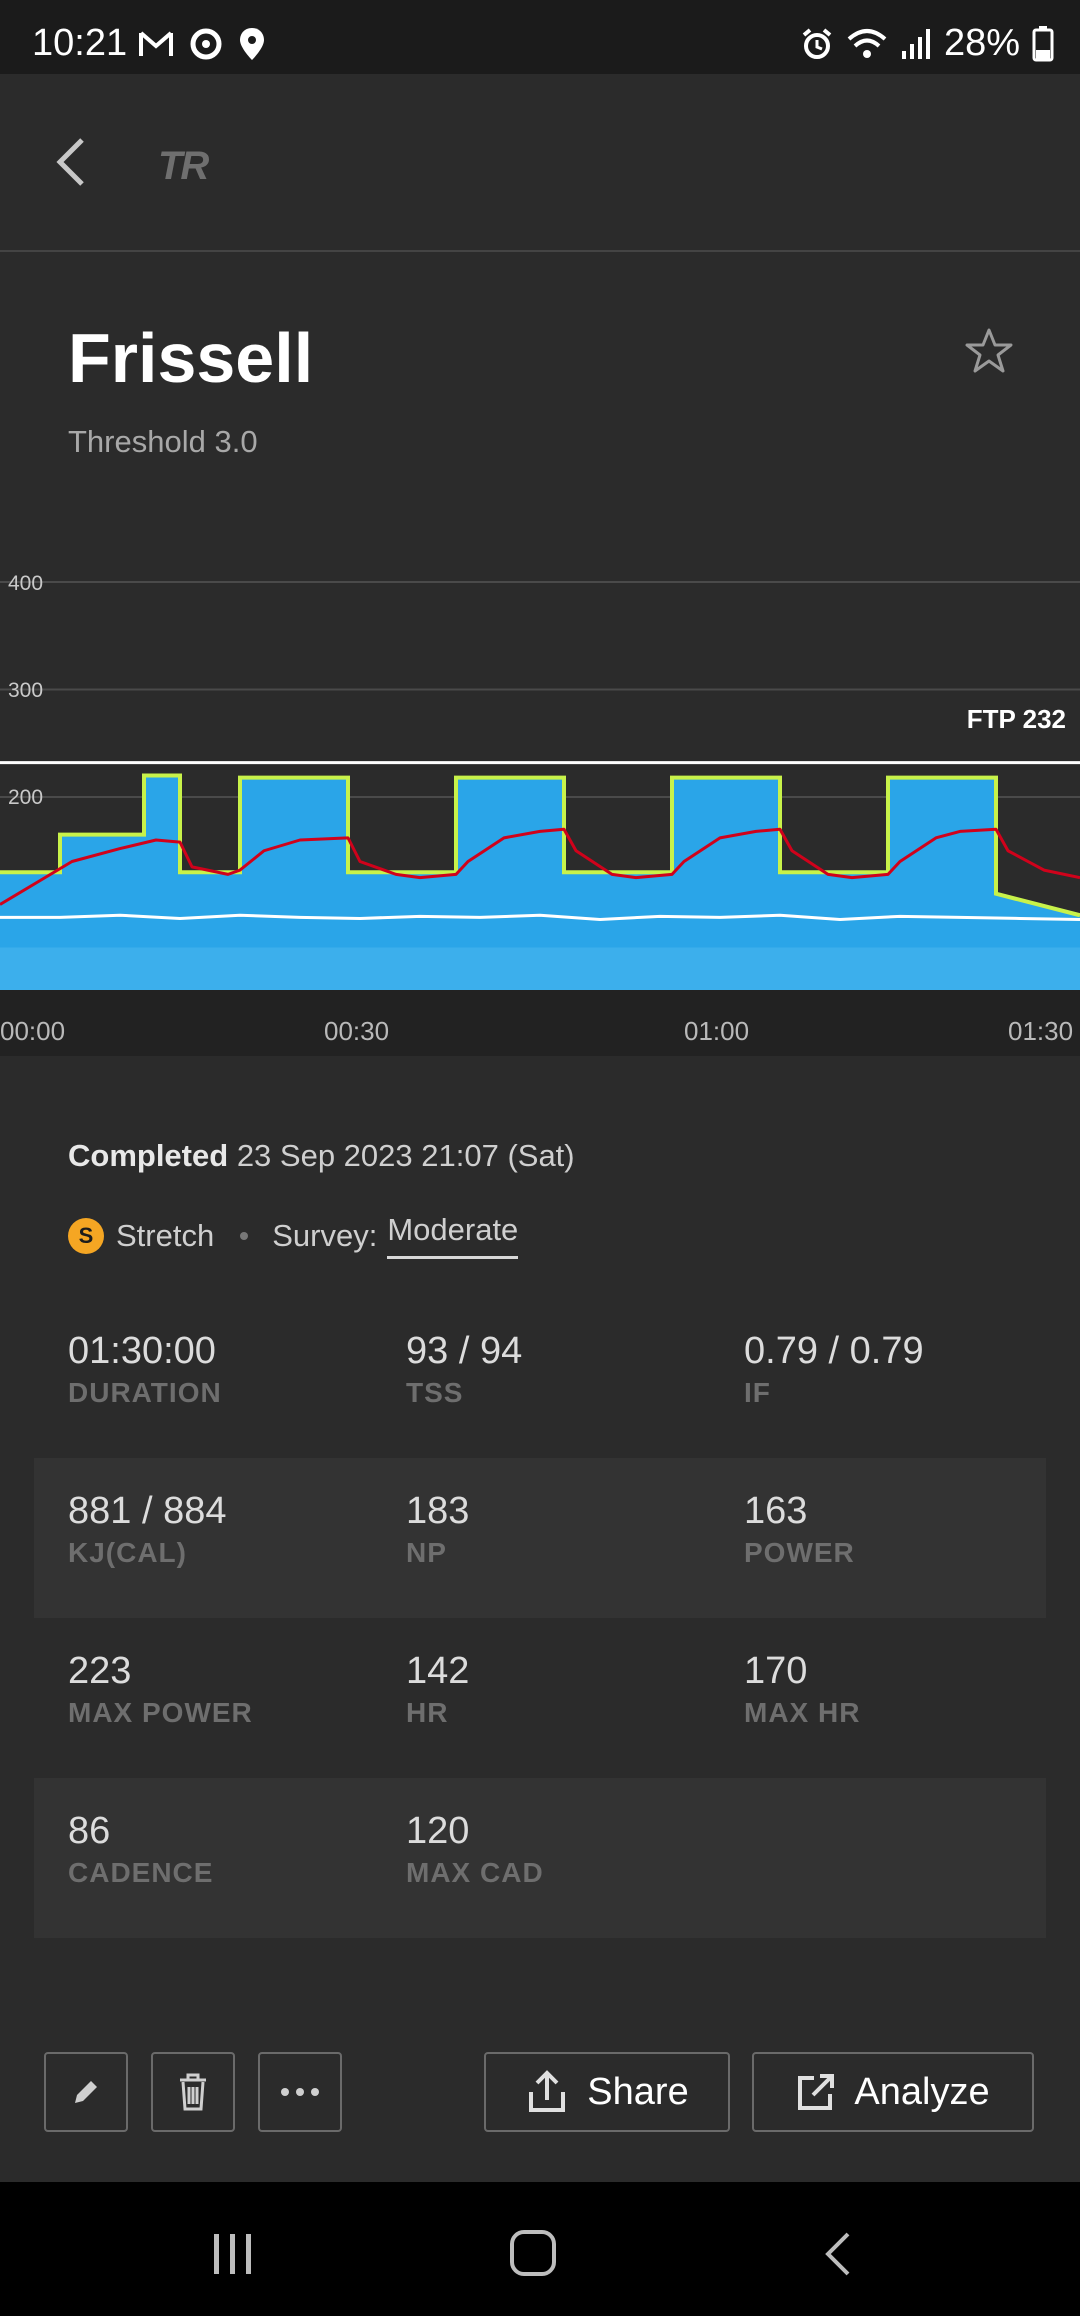 Image resolution: width=1080 pixels, height=2316 pixels. I want to click on stat-label: DURATION, so click(145, 1392).